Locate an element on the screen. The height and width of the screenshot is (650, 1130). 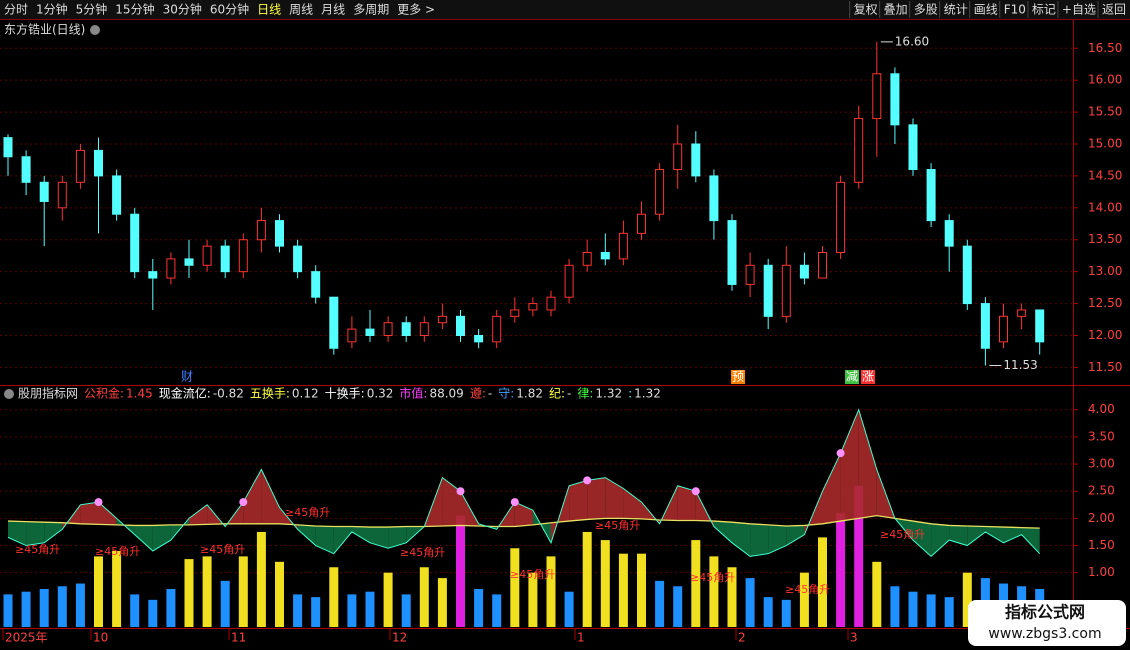
toolbar-button: 日线 is located at coordinates (269, 10).